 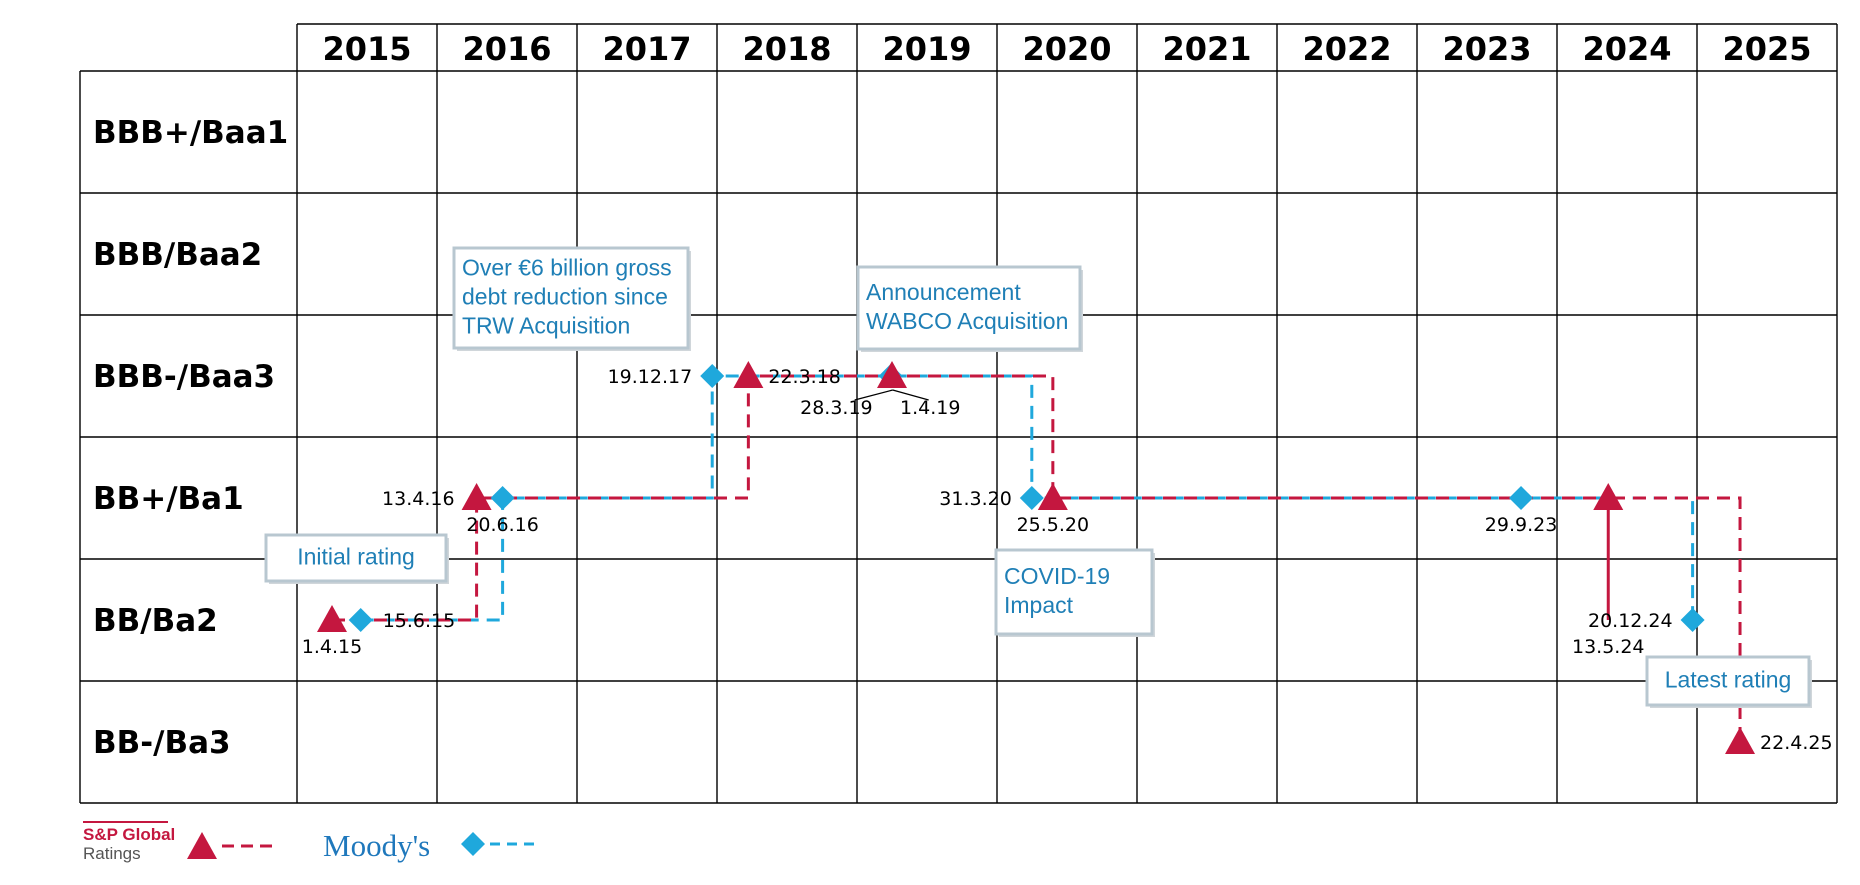 What do you see at coordinates (418, 499) in the screenshot?
I see `rating-date-label: 13.4.16` at bounding box center [418, 499].